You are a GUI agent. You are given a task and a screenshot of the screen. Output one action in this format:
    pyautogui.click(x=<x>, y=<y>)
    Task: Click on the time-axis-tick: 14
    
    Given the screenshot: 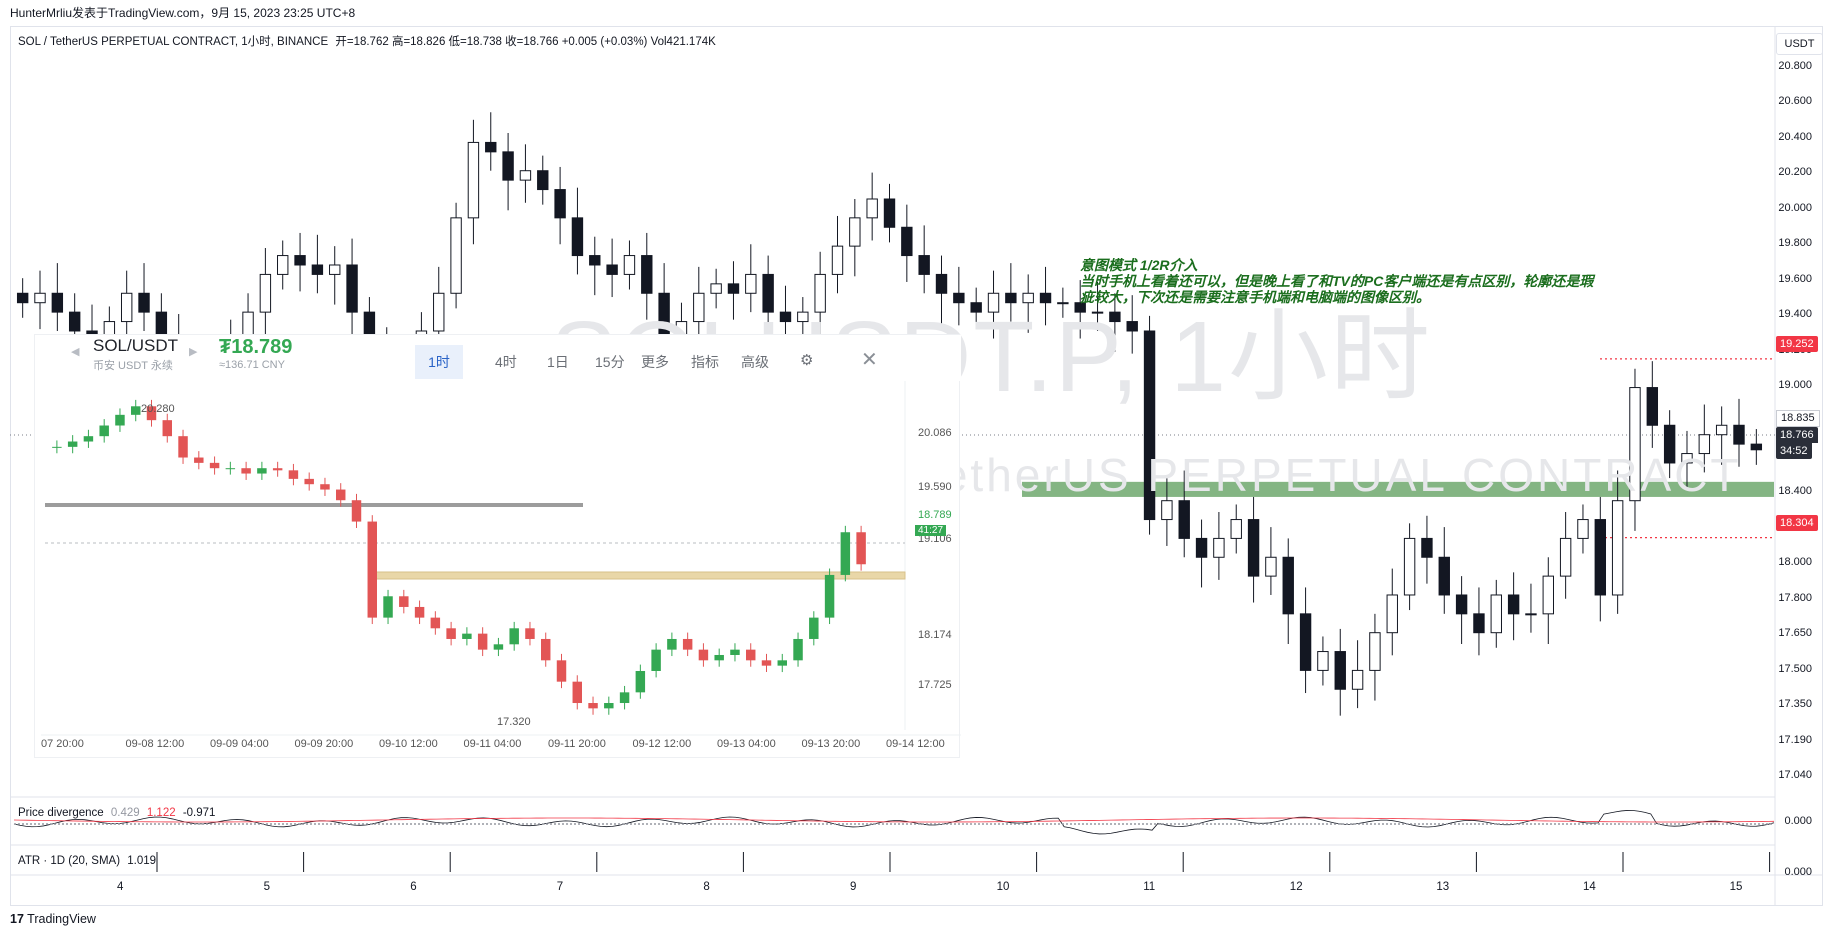 What is the action you would take?
    pyautogui.click(x=1589, y=887)
    